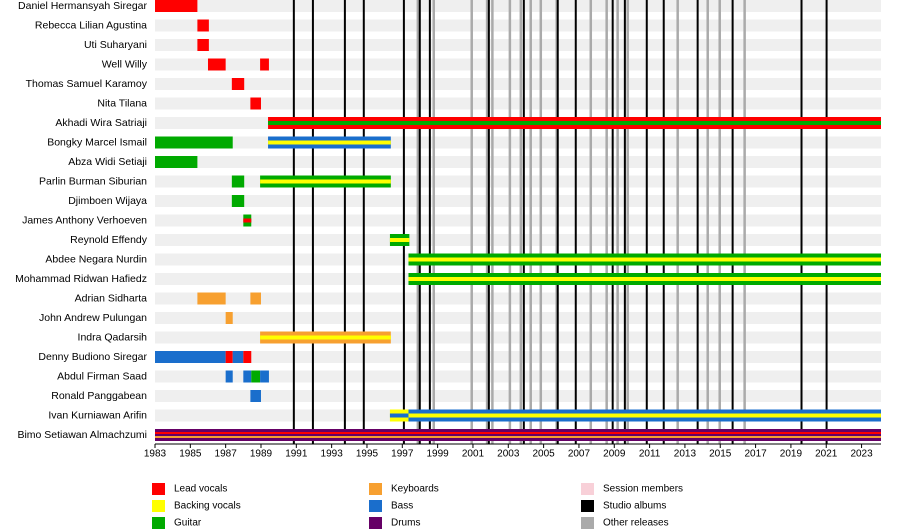  Describe the element at coordinates (402, 506) in the screenshot. I see `legend-label: Bass` at that location.